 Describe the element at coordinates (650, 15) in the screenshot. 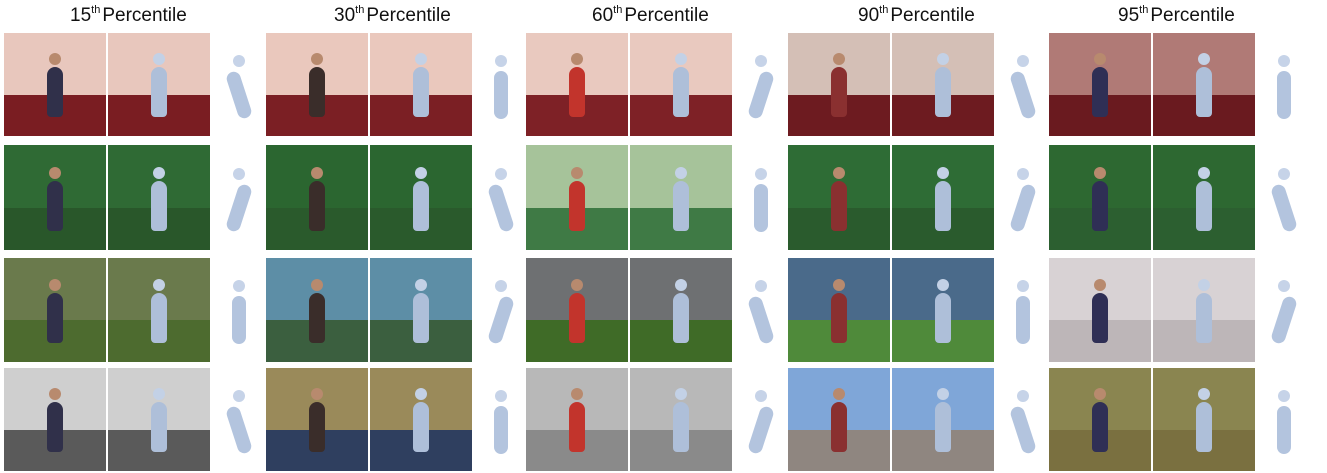

I see `header-60: 60th Percentile` at that location.